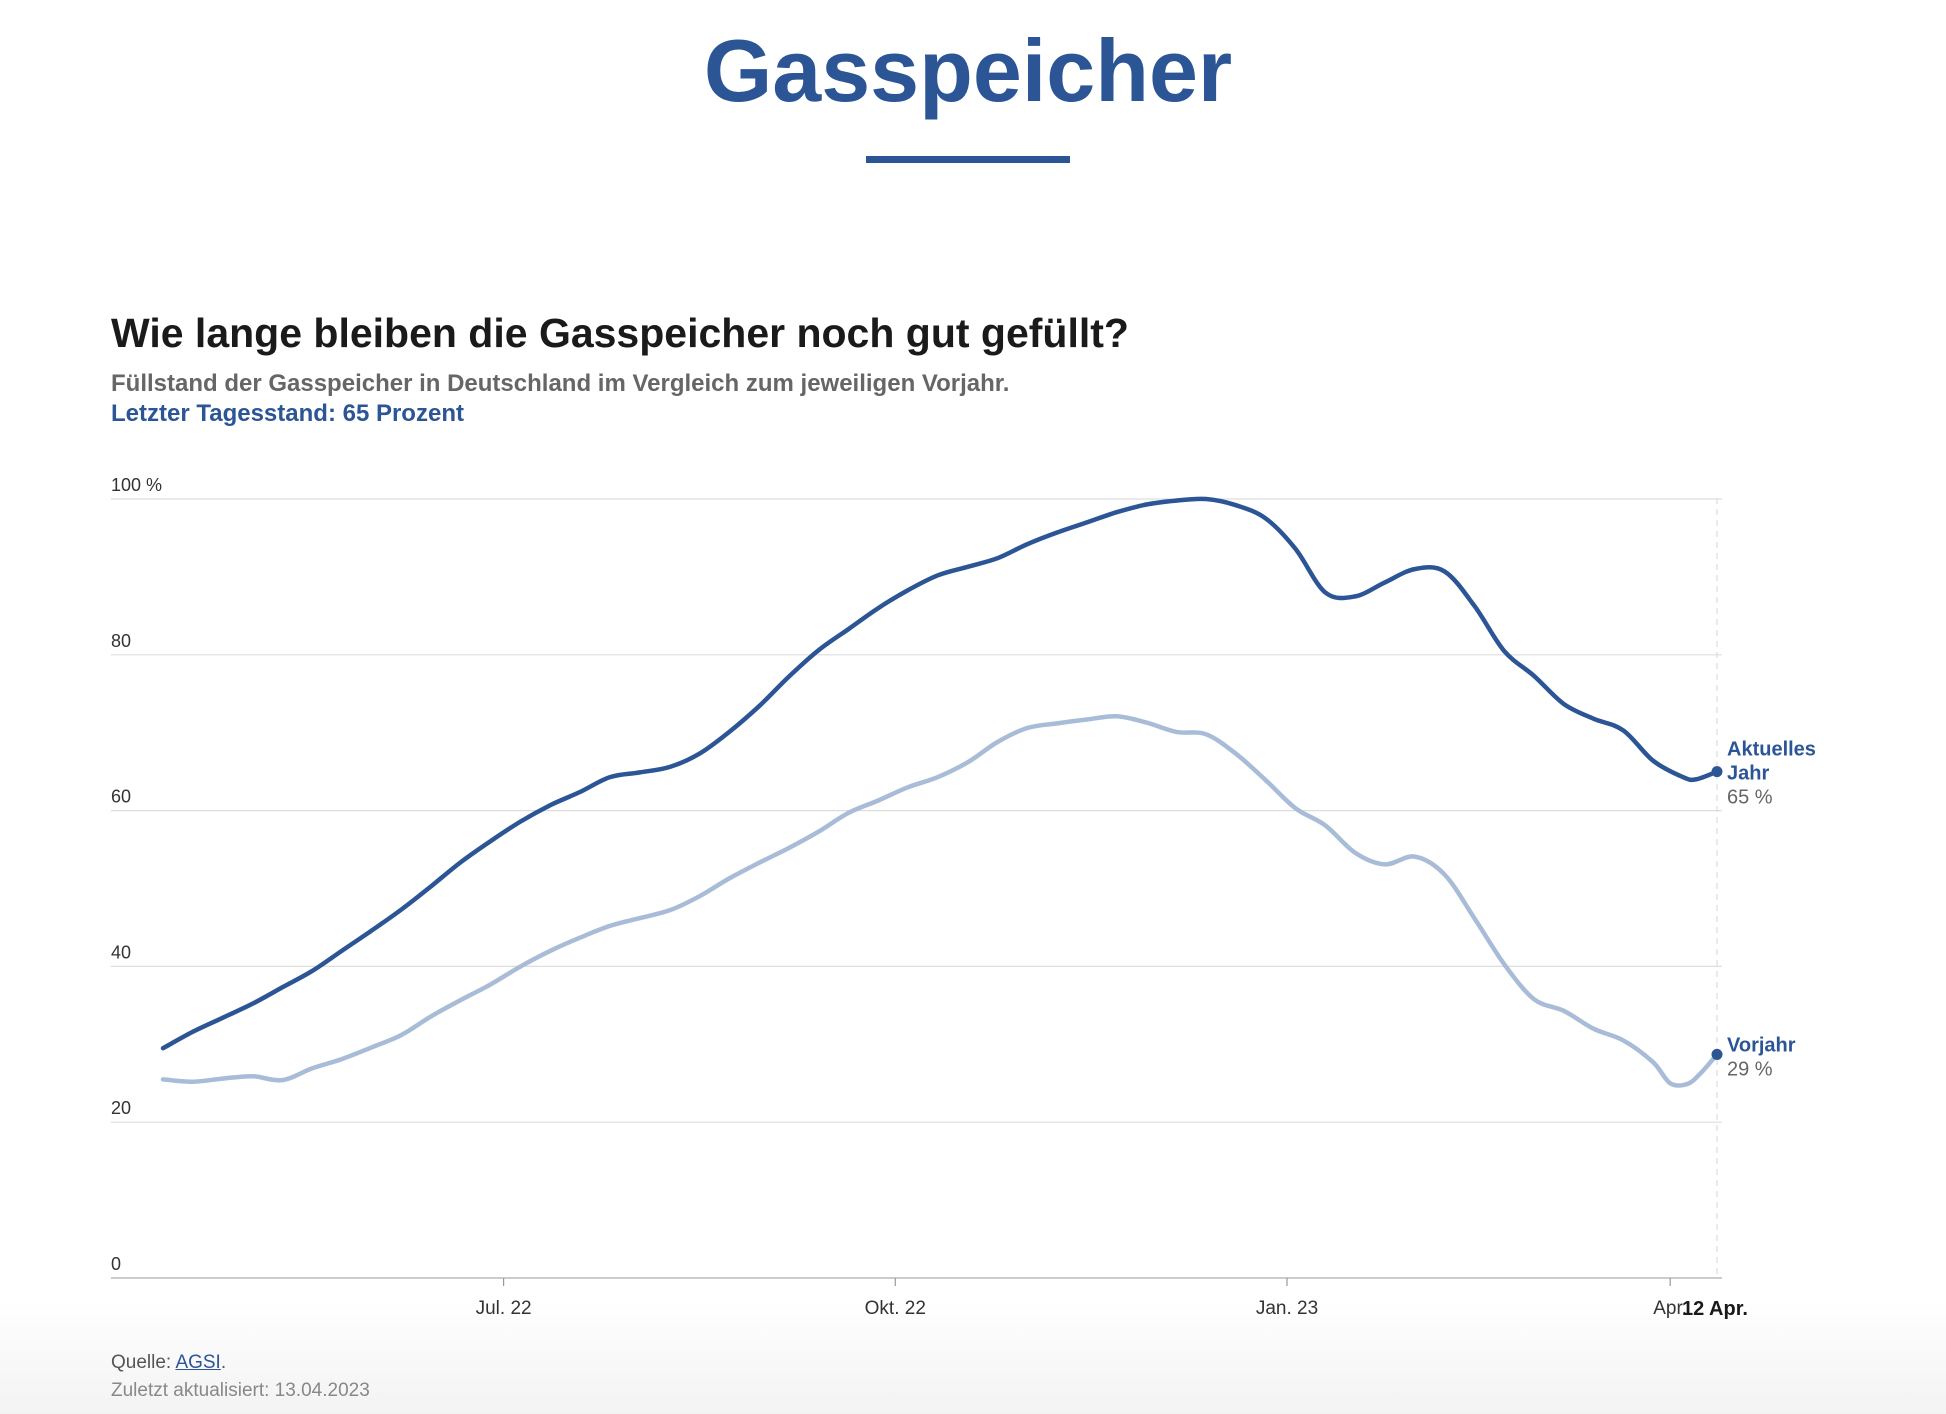 This screenshot has width=1946, height=1414. I want to click on end-dot-aktuelles-jahr, so click(1717, 772).